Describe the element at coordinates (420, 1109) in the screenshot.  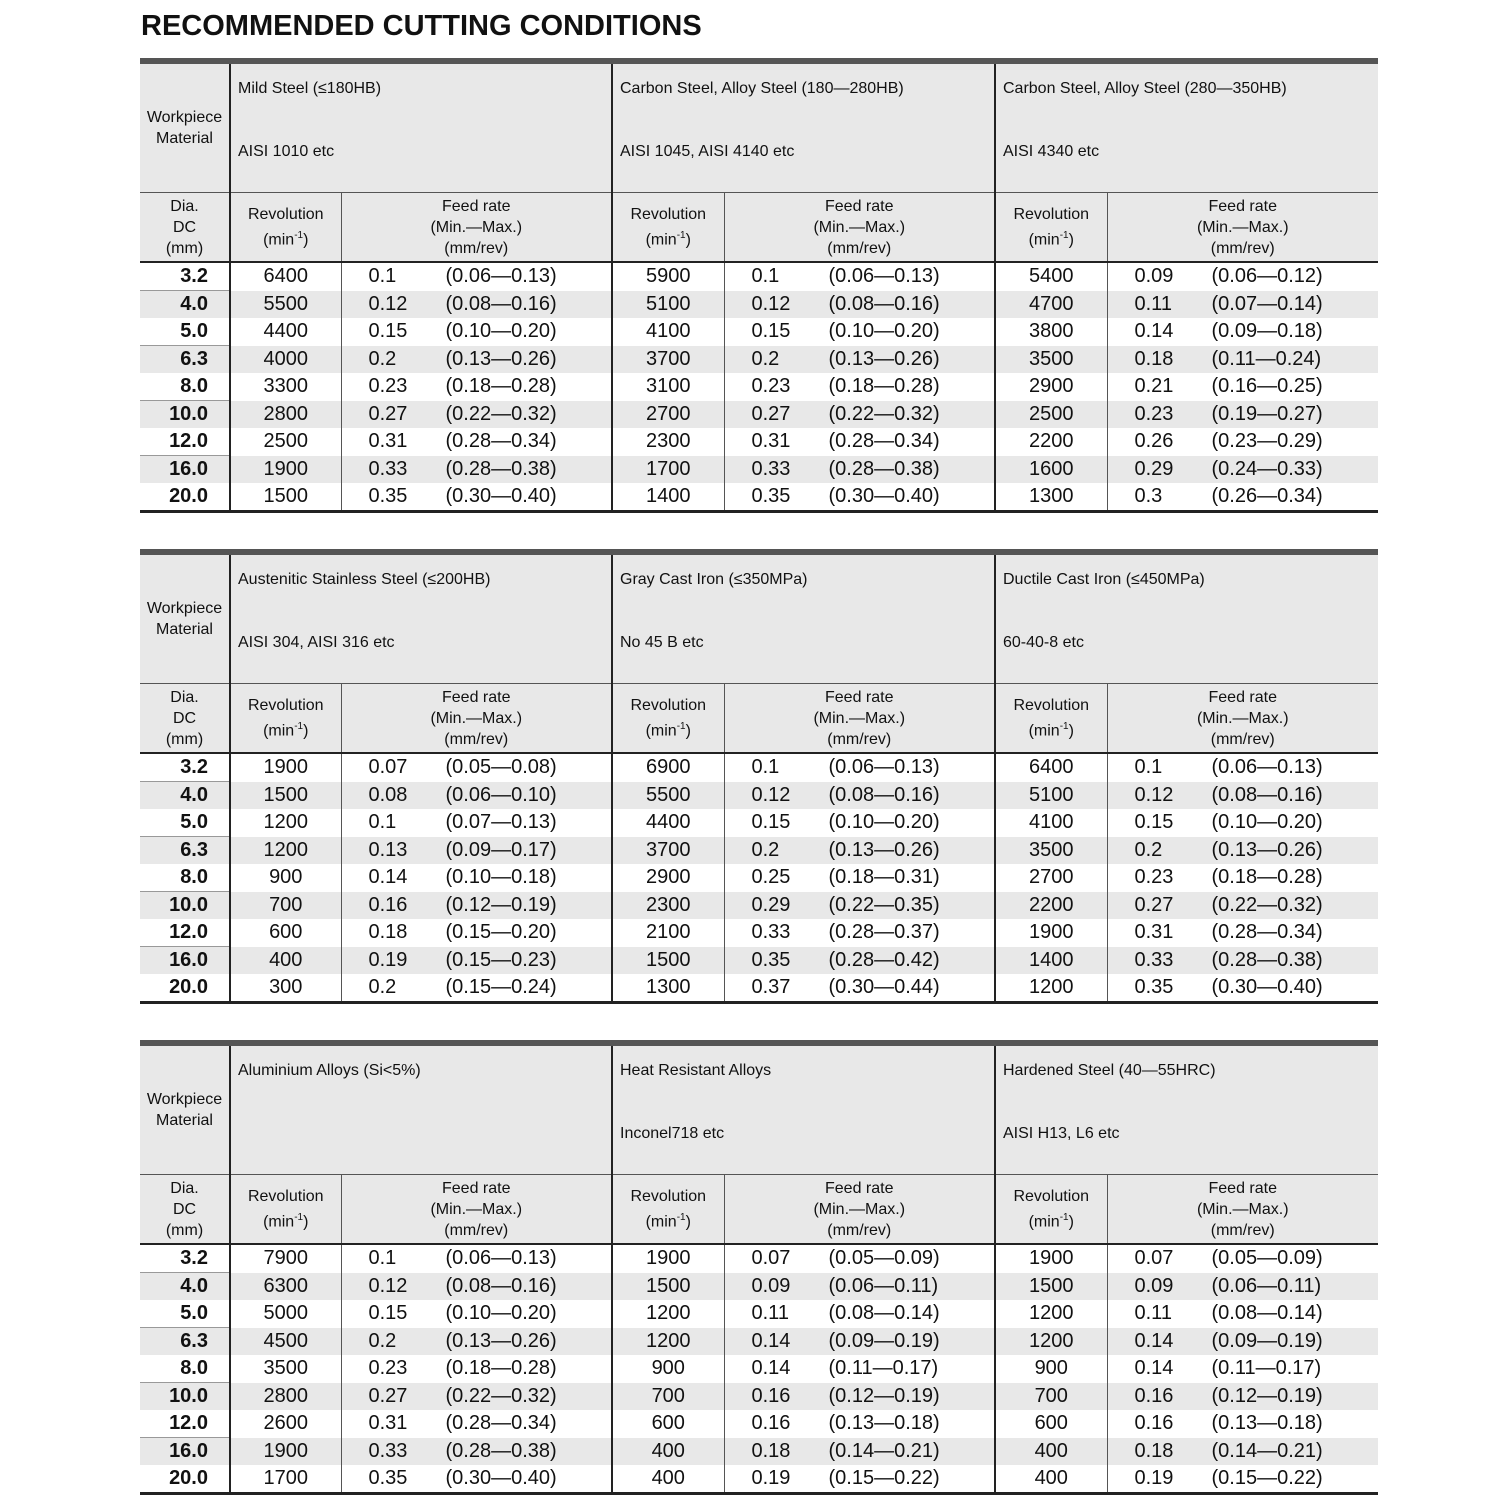
I see `material-cell: Aluminium Alloys (Si<5%)` at that location.